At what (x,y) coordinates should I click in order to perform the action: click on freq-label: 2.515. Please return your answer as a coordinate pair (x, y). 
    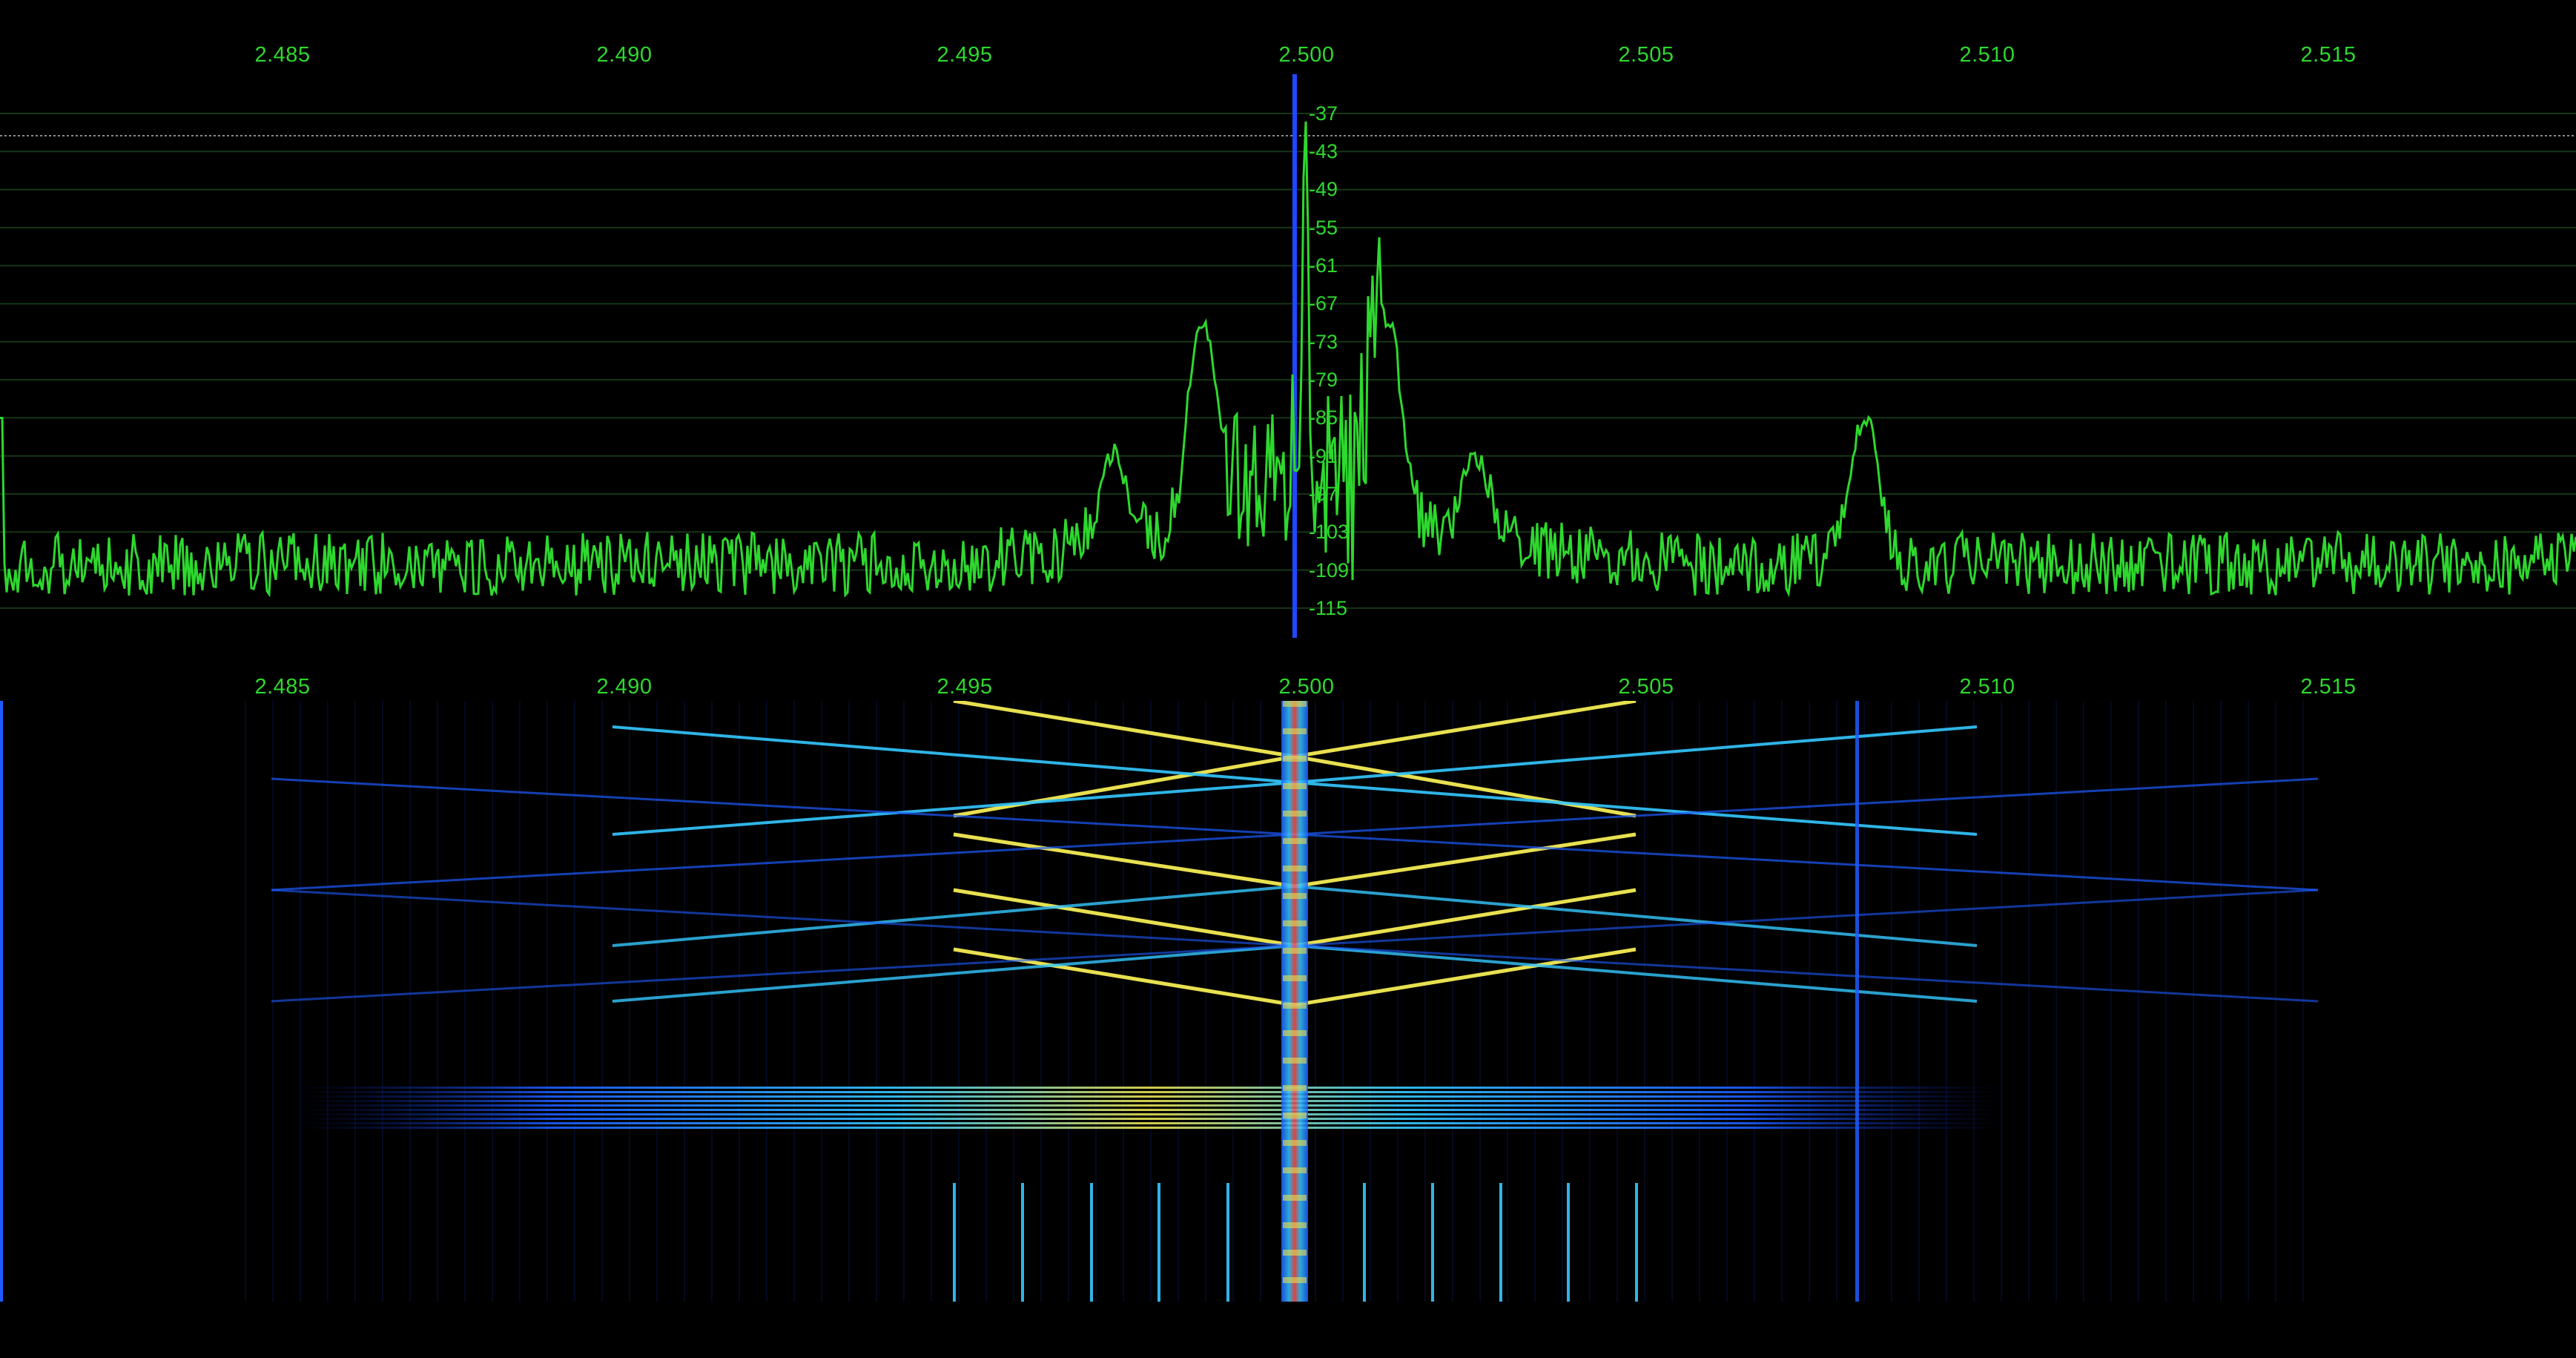
    Looking at the image, I should click on (2328, 55).